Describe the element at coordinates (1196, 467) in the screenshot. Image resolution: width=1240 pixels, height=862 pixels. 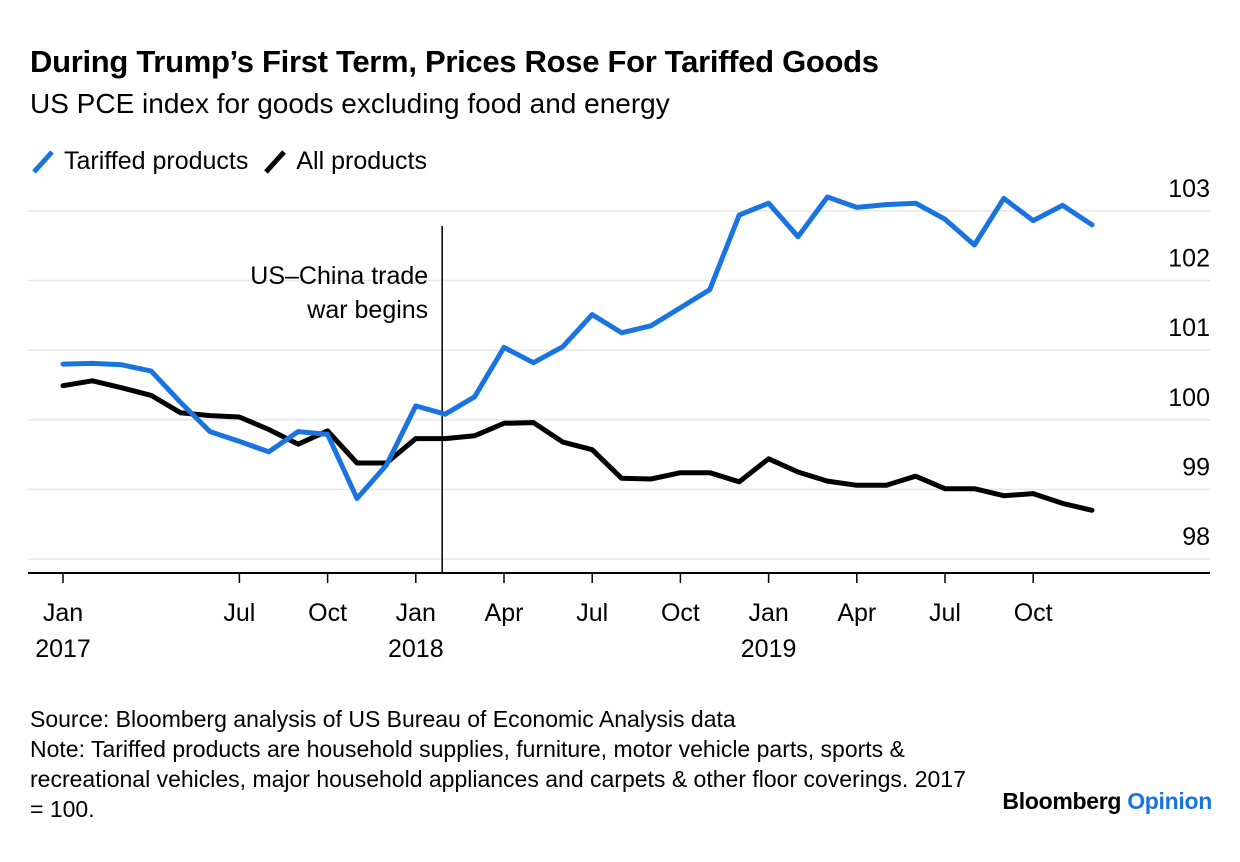
I see `y-tick-label: 99` at that location.